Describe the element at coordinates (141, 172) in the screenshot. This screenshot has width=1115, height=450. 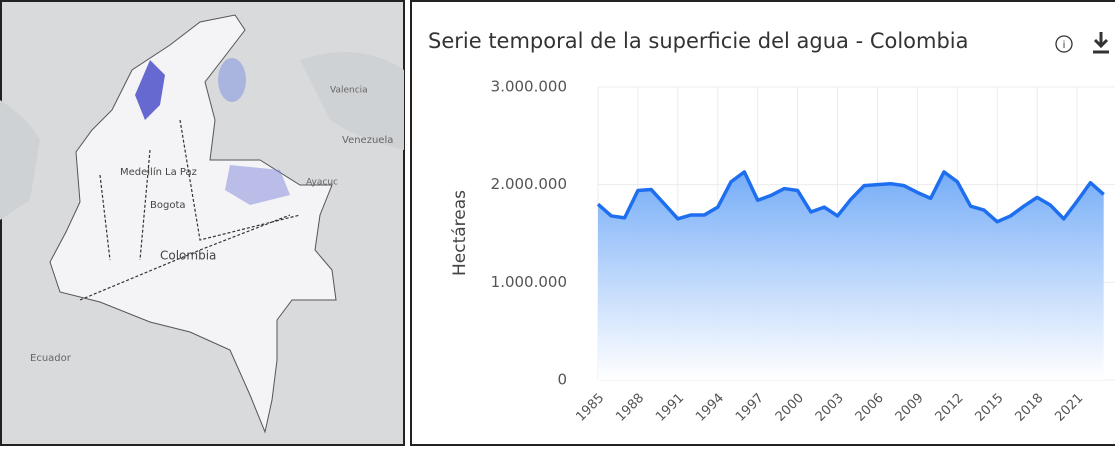
I see `map-label: Medellín` at that location.